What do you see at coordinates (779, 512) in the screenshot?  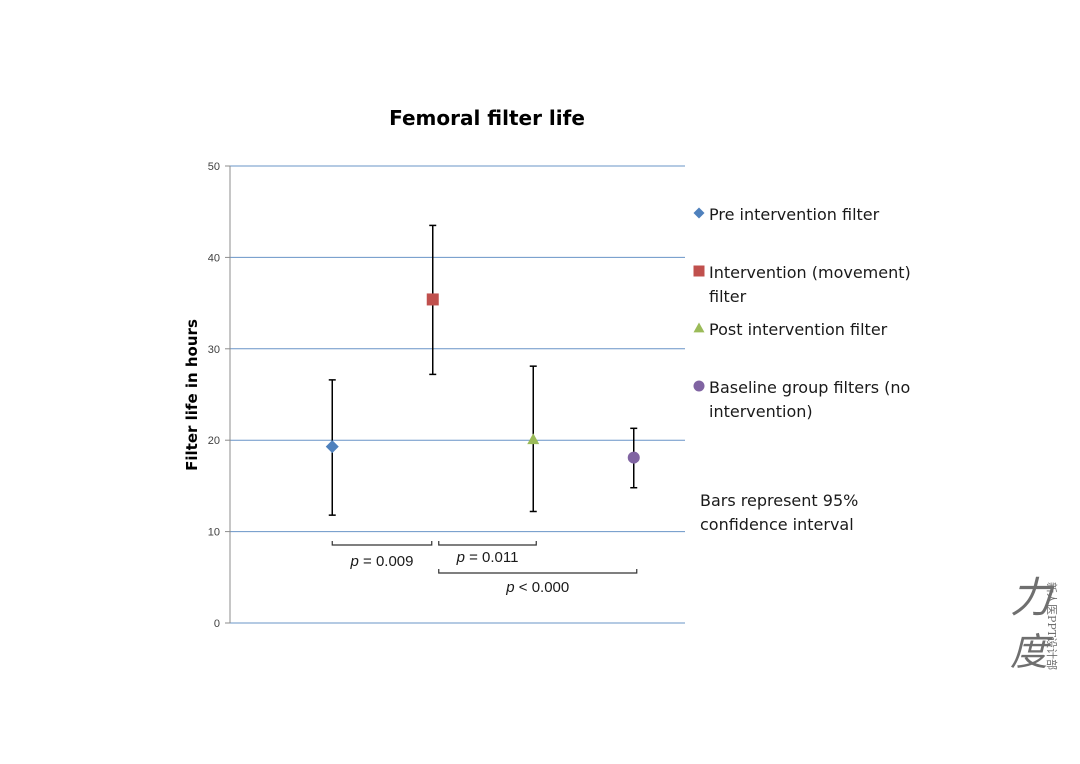 I see `ci-note: Bars represent 95% confidence interval` at bounding box center [779, 512].